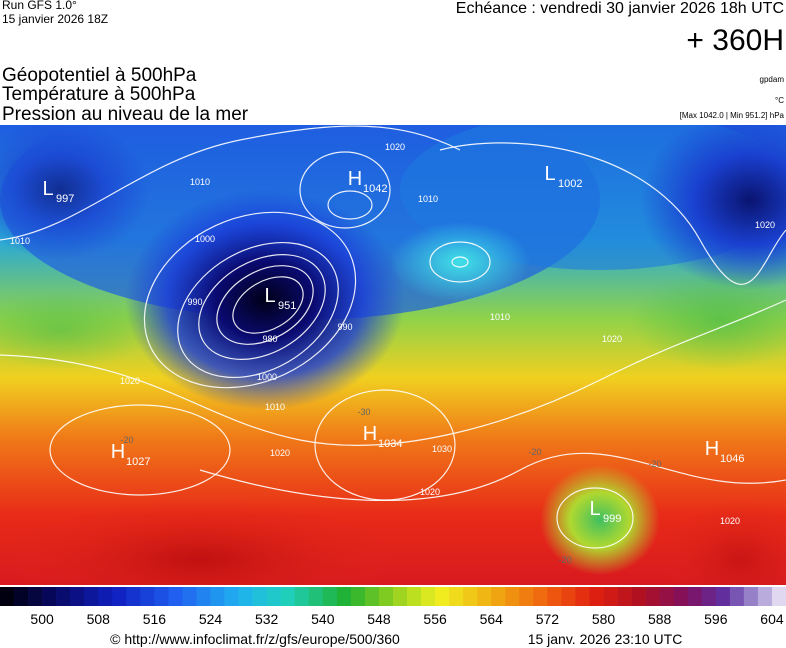 This screenshot has width=786, height=648. Describe the element at coordinates (604, 619) in the screenshot. I see `colorbar-tick-label: 580` at that location.